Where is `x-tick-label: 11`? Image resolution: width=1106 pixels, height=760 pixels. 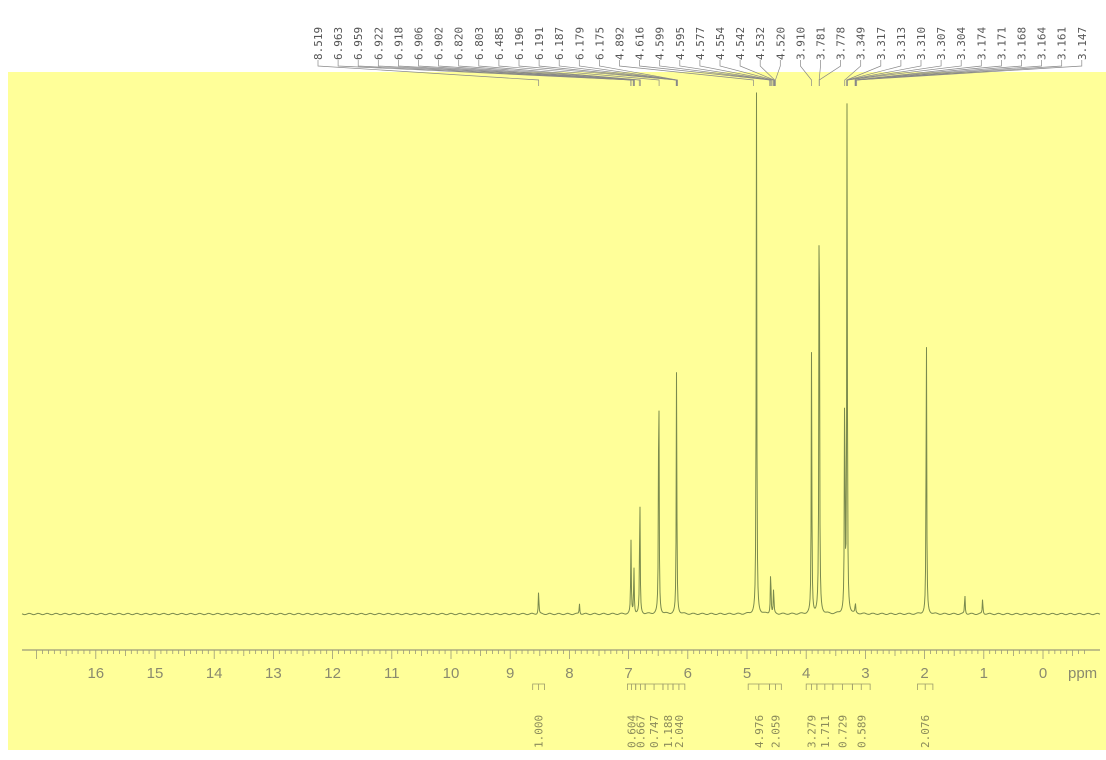 x-tick-label: 11 is located at coordinates (392, 673).